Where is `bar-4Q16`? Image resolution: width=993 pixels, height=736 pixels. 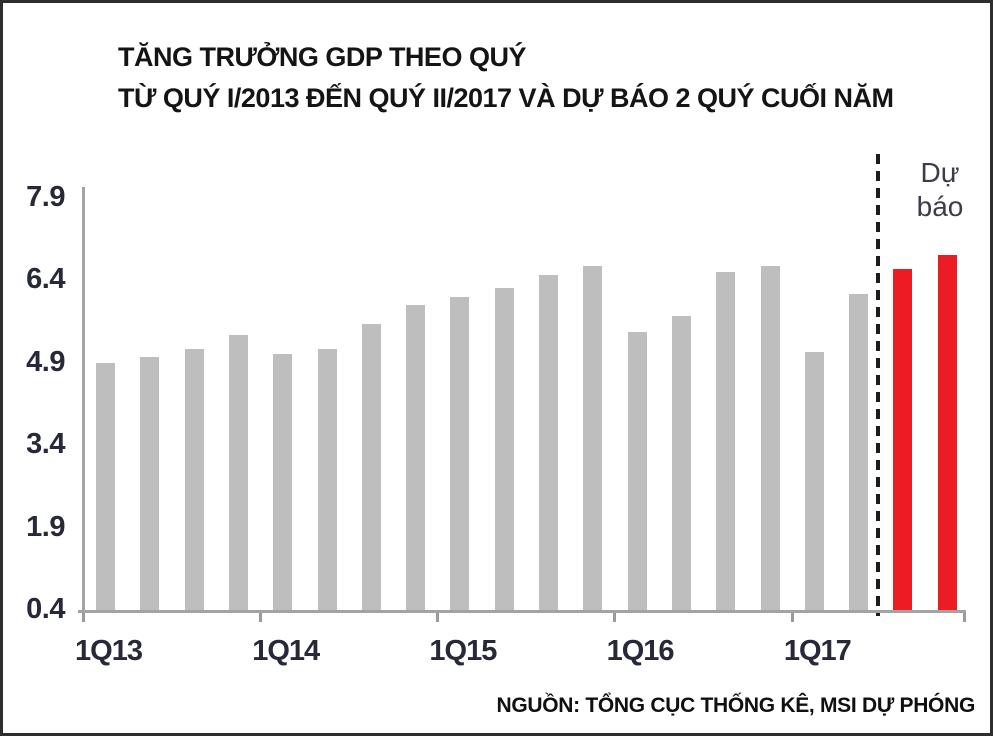 bar-4Q16 is located at coordinates (770, 438).